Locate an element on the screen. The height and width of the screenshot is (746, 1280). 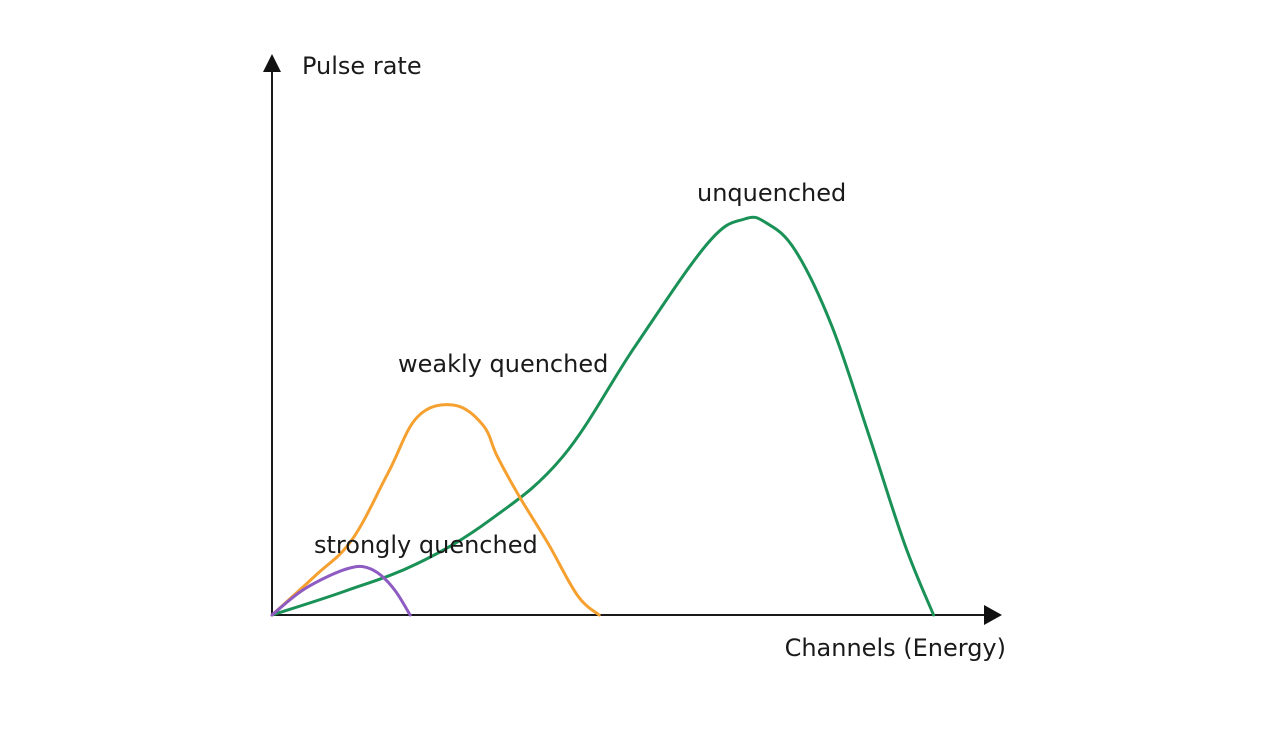
y-axis-arrow-icon is located at coordinates (272, 63).